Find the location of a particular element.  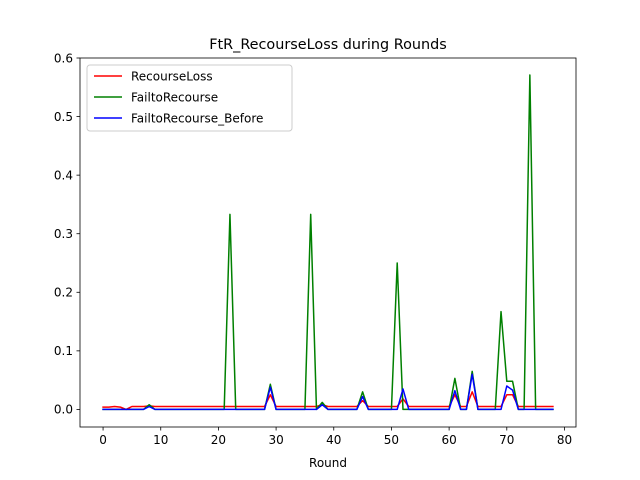

legend-box is located at coordinates (189, 98).